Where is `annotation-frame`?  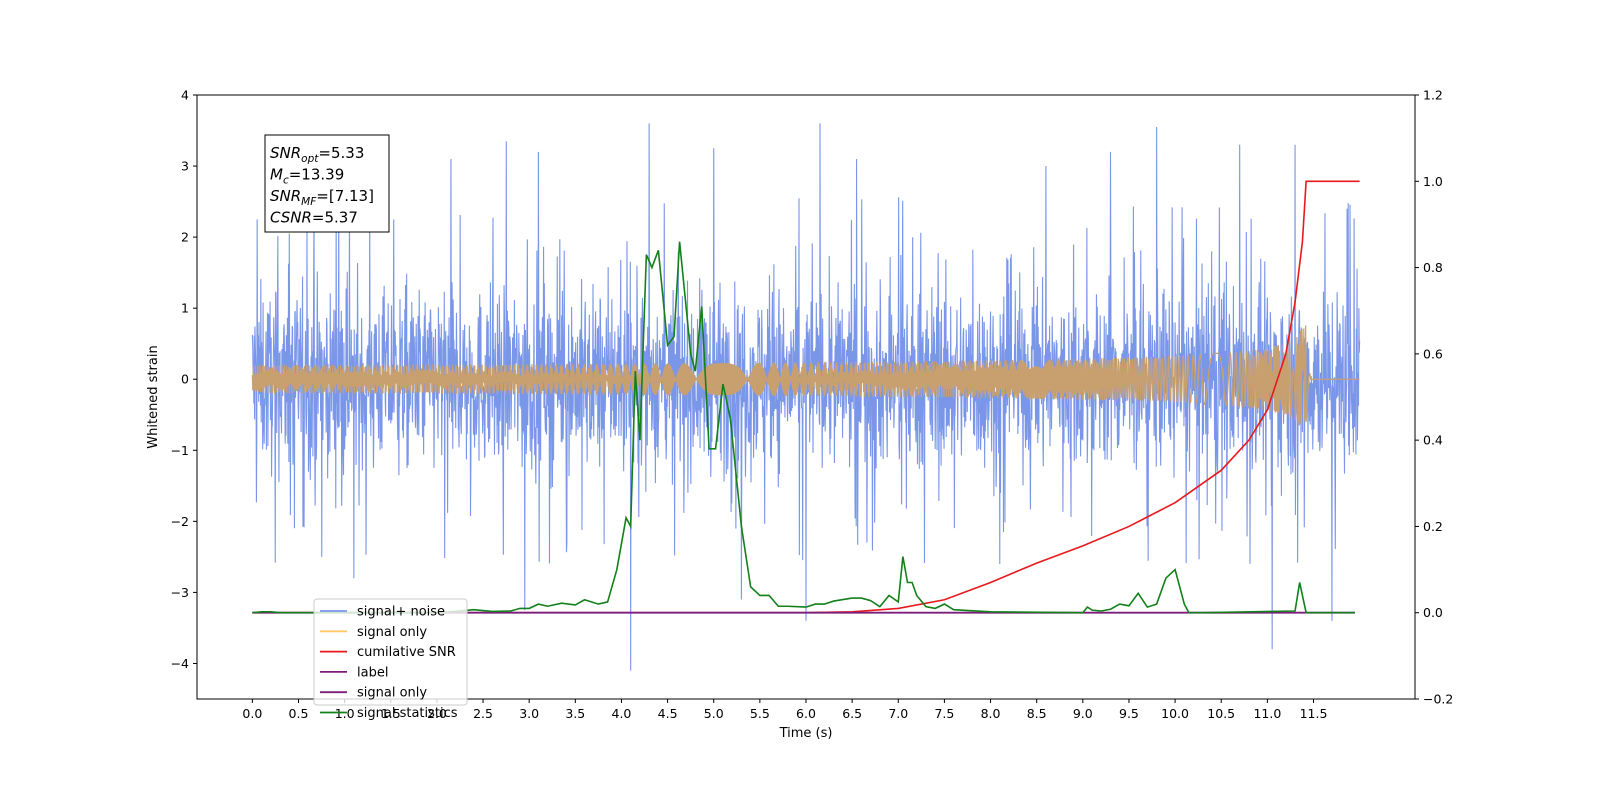
annotation-frame is located at coordinates (327, 183).